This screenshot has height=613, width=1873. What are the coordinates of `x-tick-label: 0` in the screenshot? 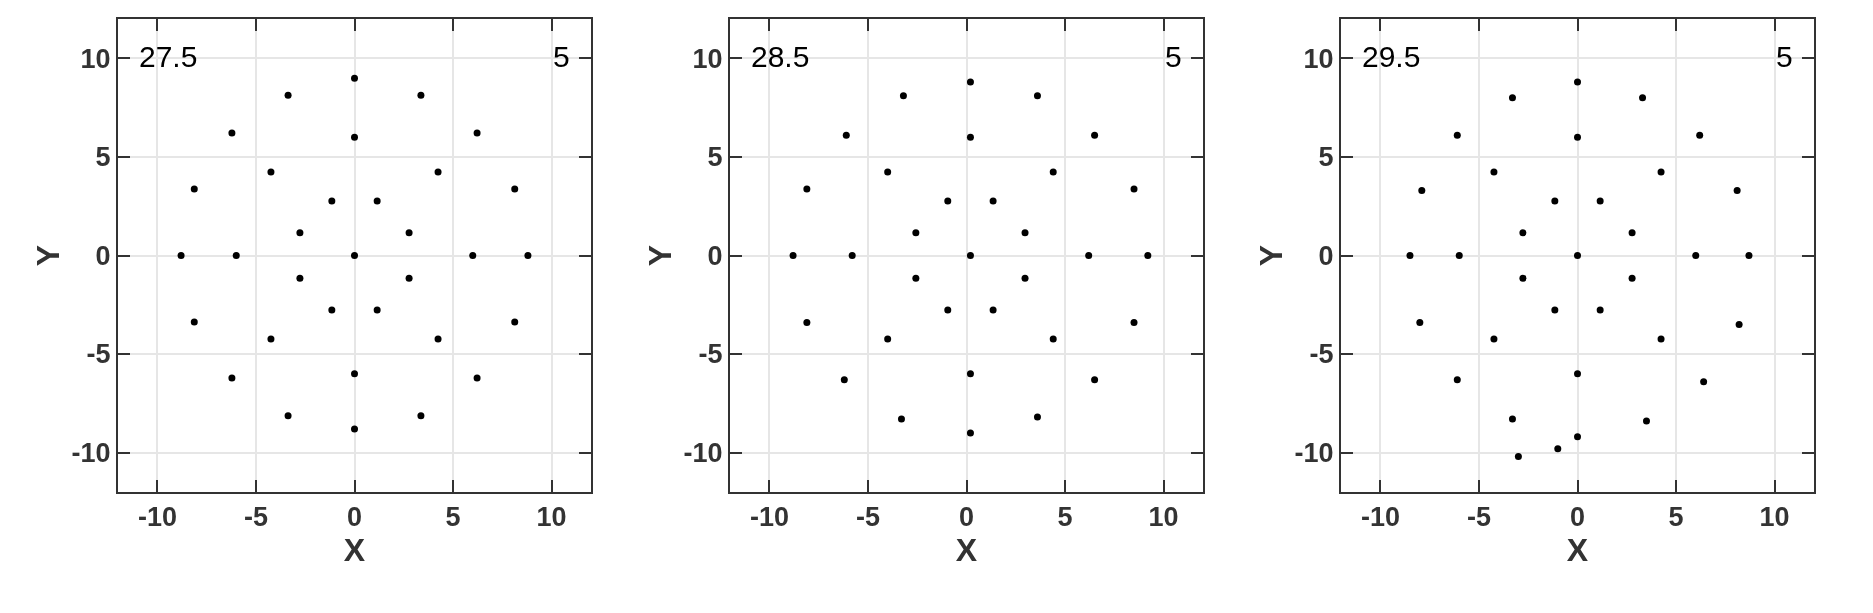 It's located at (1577, 517).